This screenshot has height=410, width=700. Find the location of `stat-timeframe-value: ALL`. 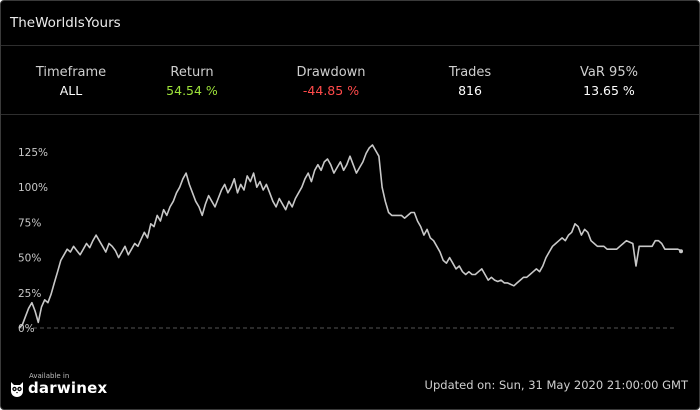

stat-timeframe-value: ALL is located at coordinates (71, 90).